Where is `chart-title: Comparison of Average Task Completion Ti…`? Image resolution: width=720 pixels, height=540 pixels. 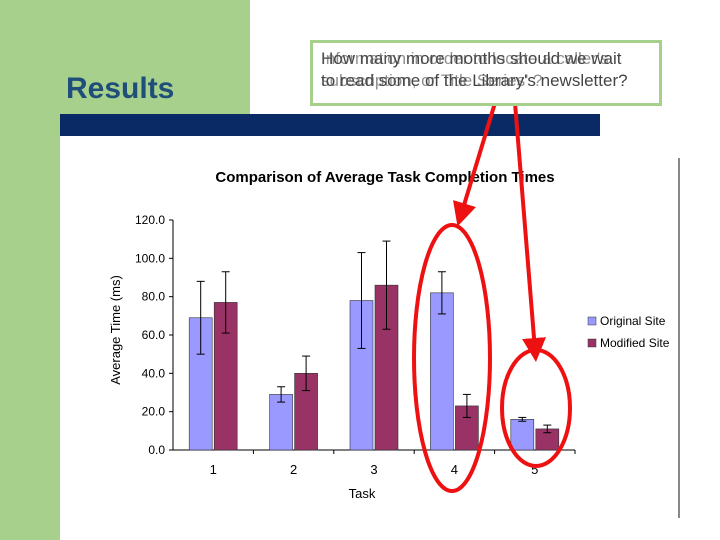
chart-title: Comparison of Average Task Completion Ti… is located at coordinates (384, 177).